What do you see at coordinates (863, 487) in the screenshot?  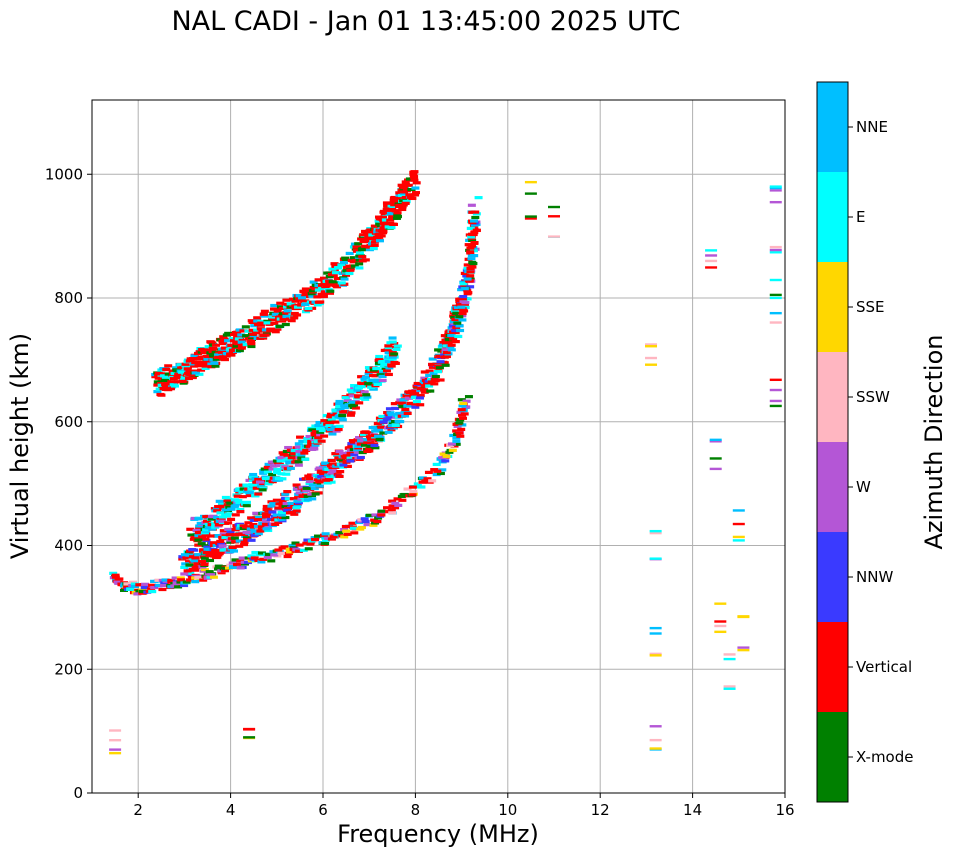 I see `colorbar-tick-label: W` at bounding box center [863, 487].